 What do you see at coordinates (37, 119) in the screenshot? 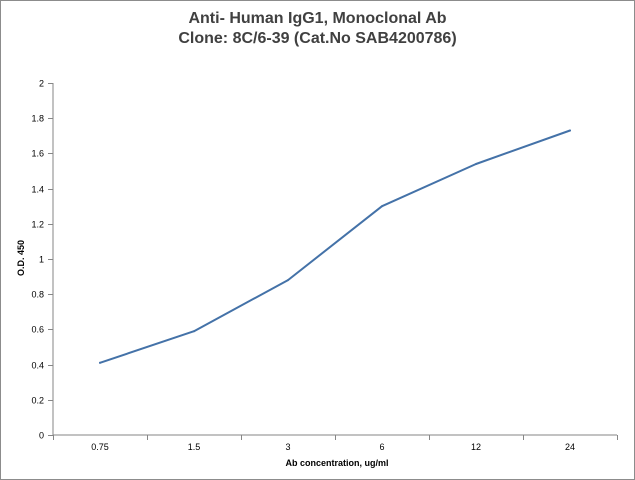
I see `y-tick-label: 1.8` at bounding box center [37, 119].